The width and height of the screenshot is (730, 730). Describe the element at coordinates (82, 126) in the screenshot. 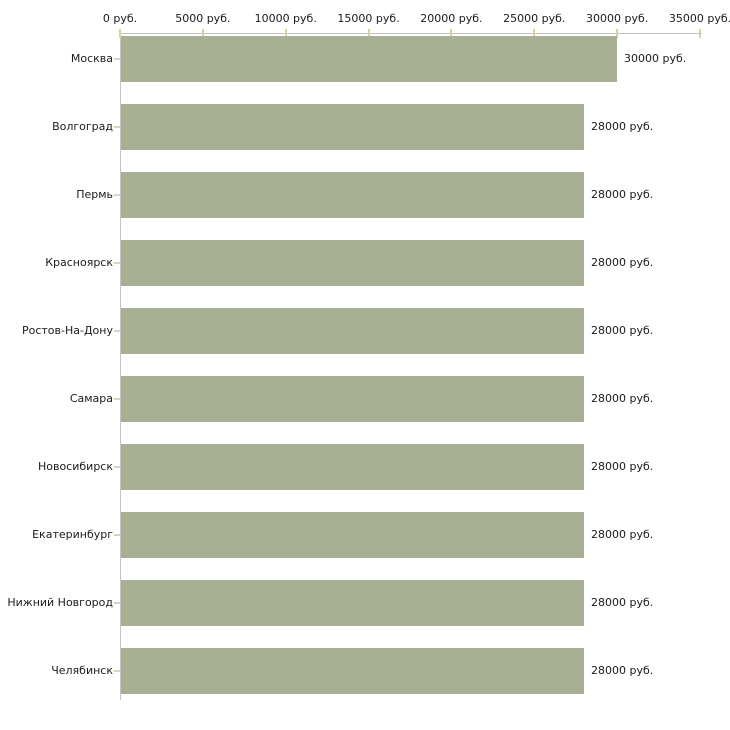

I see `category-label: Волгоград` at that location.